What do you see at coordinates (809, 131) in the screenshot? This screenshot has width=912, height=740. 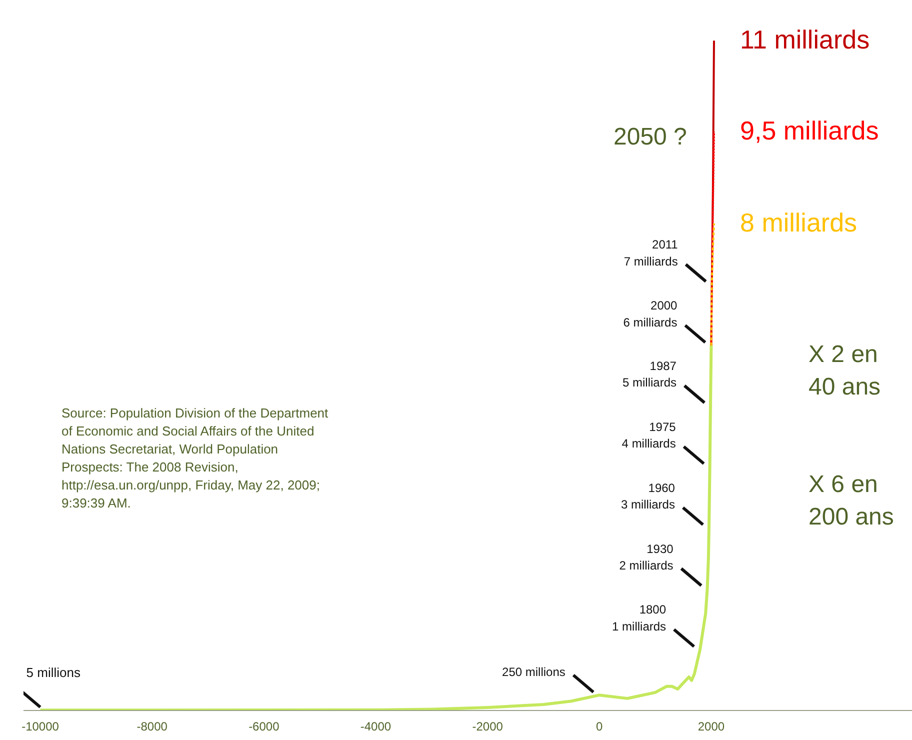 I see `series-label: 9,5 milliards` at bounding box center [809, 131].